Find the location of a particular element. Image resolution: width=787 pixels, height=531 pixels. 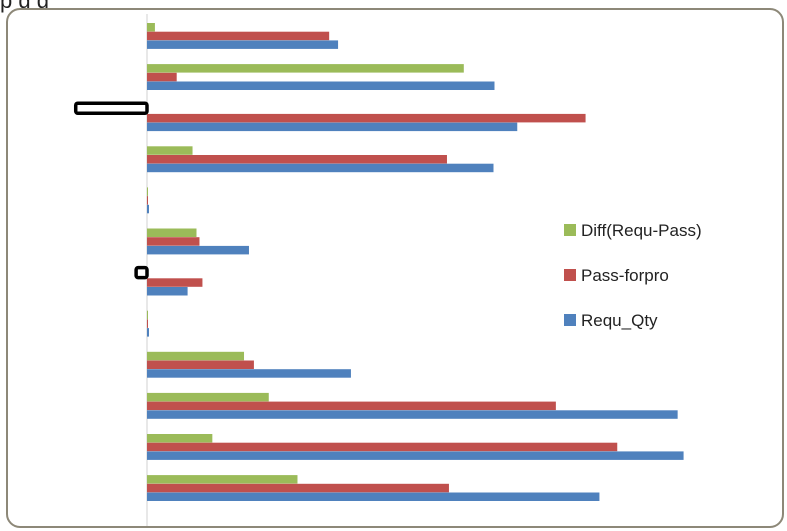

legend-swatch-diff is located at coordinates (570, 230).